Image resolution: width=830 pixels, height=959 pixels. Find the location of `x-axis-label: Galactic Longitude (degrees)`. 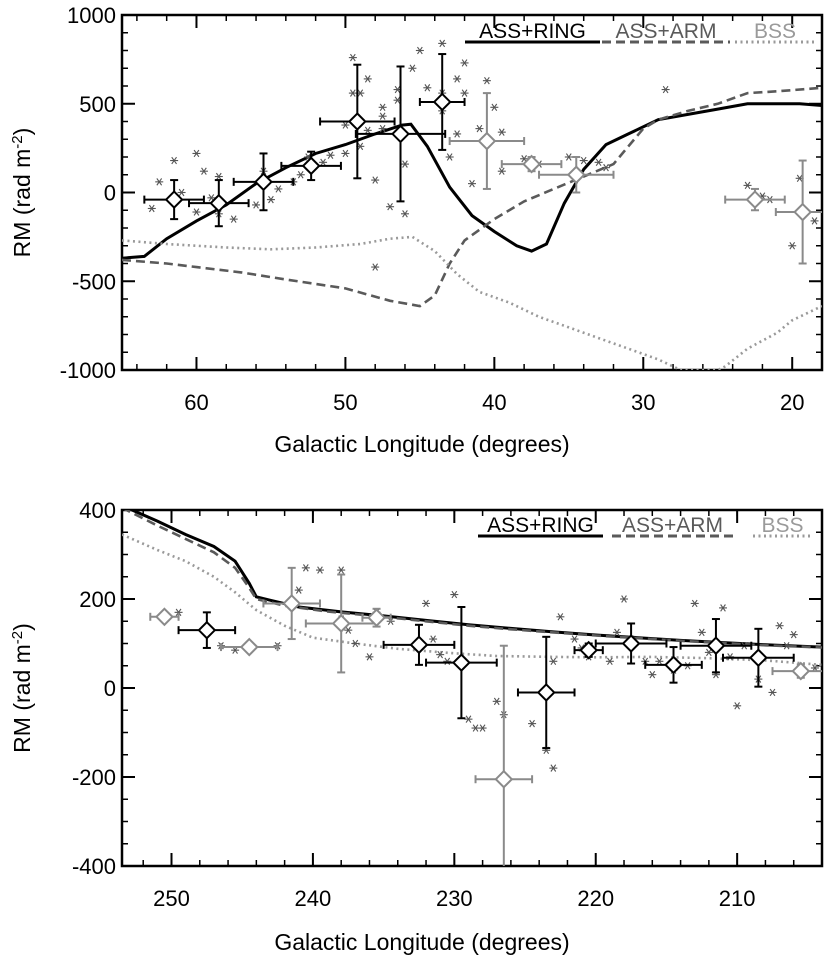

x-axis-label: Galactic Longitude (degrees) is located at coordinates (421, 444).